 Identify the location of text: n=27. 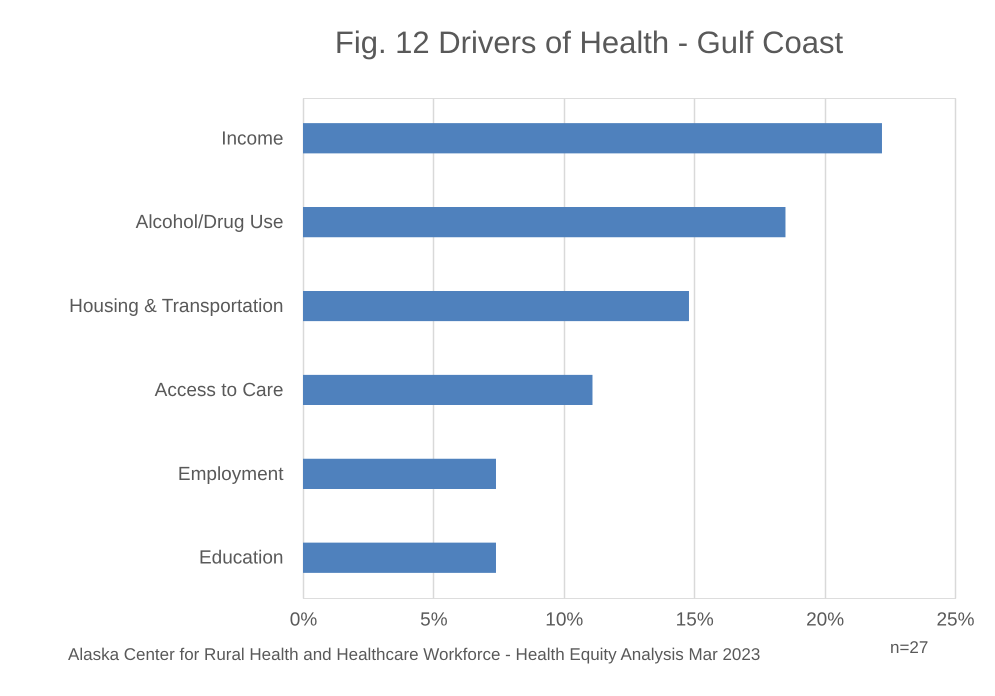
(909, 647).